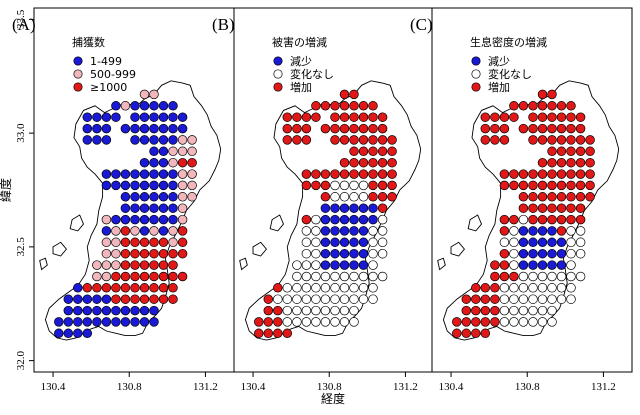 Image resolution: width=640 pixels, height=415 pixels. I want to click on legend-label: 減少, so click(499, 61).